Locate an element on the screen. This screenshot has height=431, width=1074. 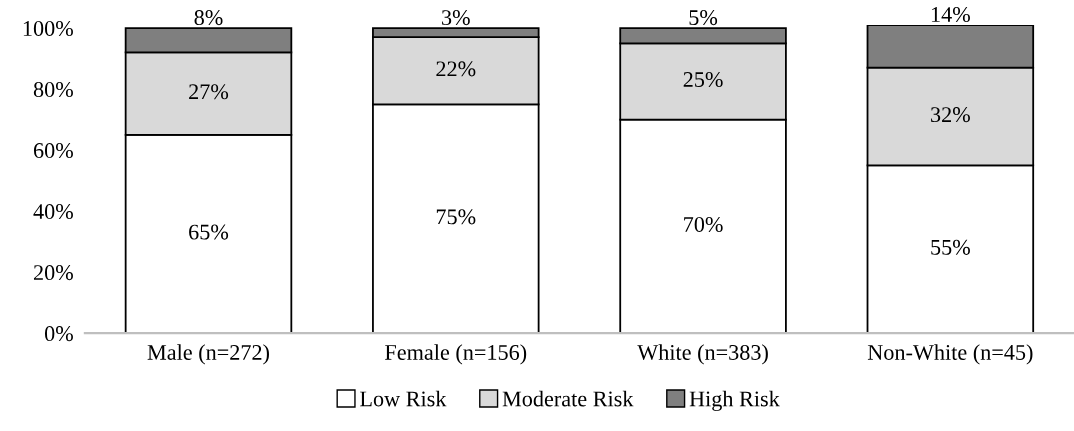
data-label: 22% is located at coordinates (456, 69).